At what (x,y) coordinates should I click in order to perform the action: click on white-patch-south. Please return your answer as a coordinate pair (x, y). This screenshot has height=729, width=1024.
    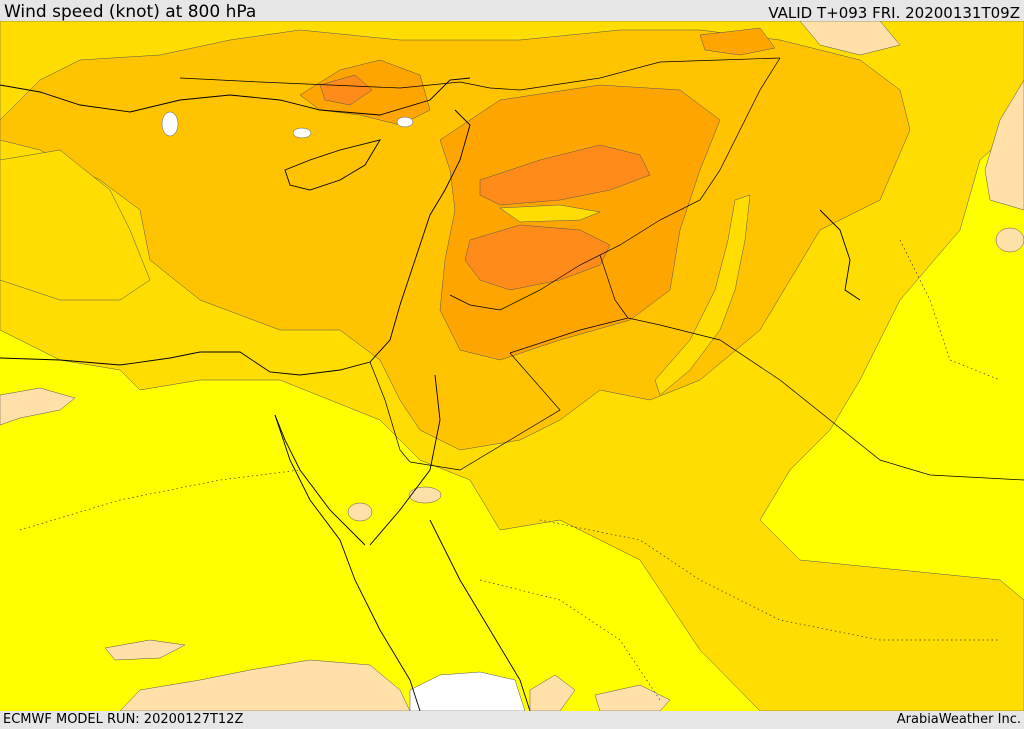
    Looking at the image, I should click on (467, 691).